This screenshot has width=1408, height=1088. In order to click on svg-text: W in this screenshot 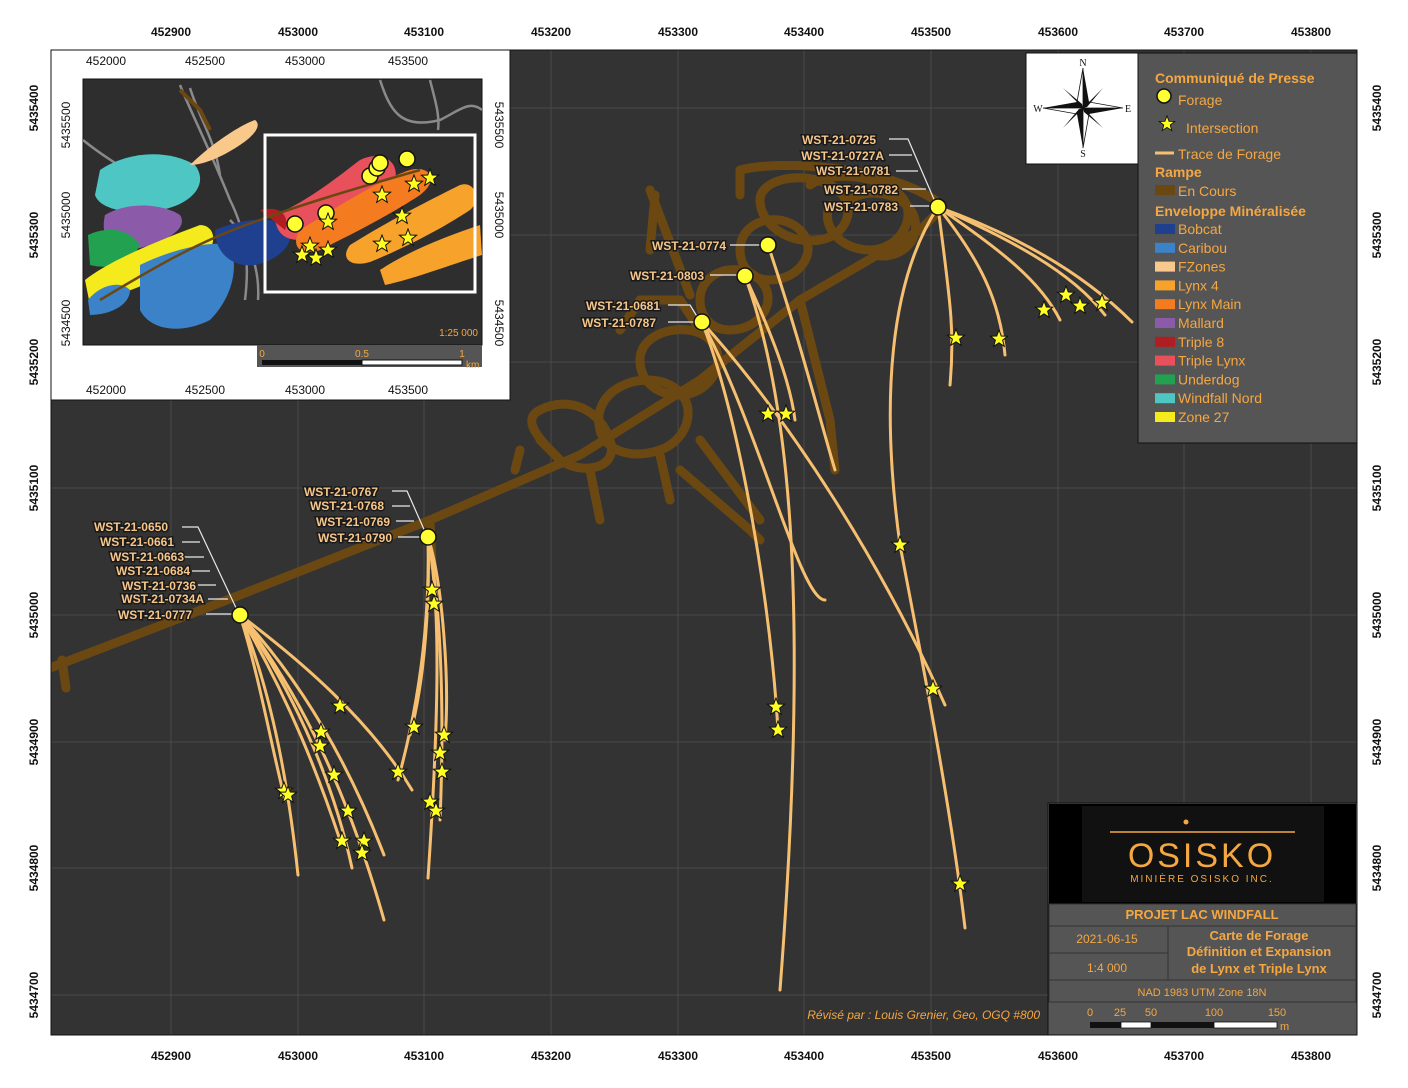, I will do `click(1038, 109)`.